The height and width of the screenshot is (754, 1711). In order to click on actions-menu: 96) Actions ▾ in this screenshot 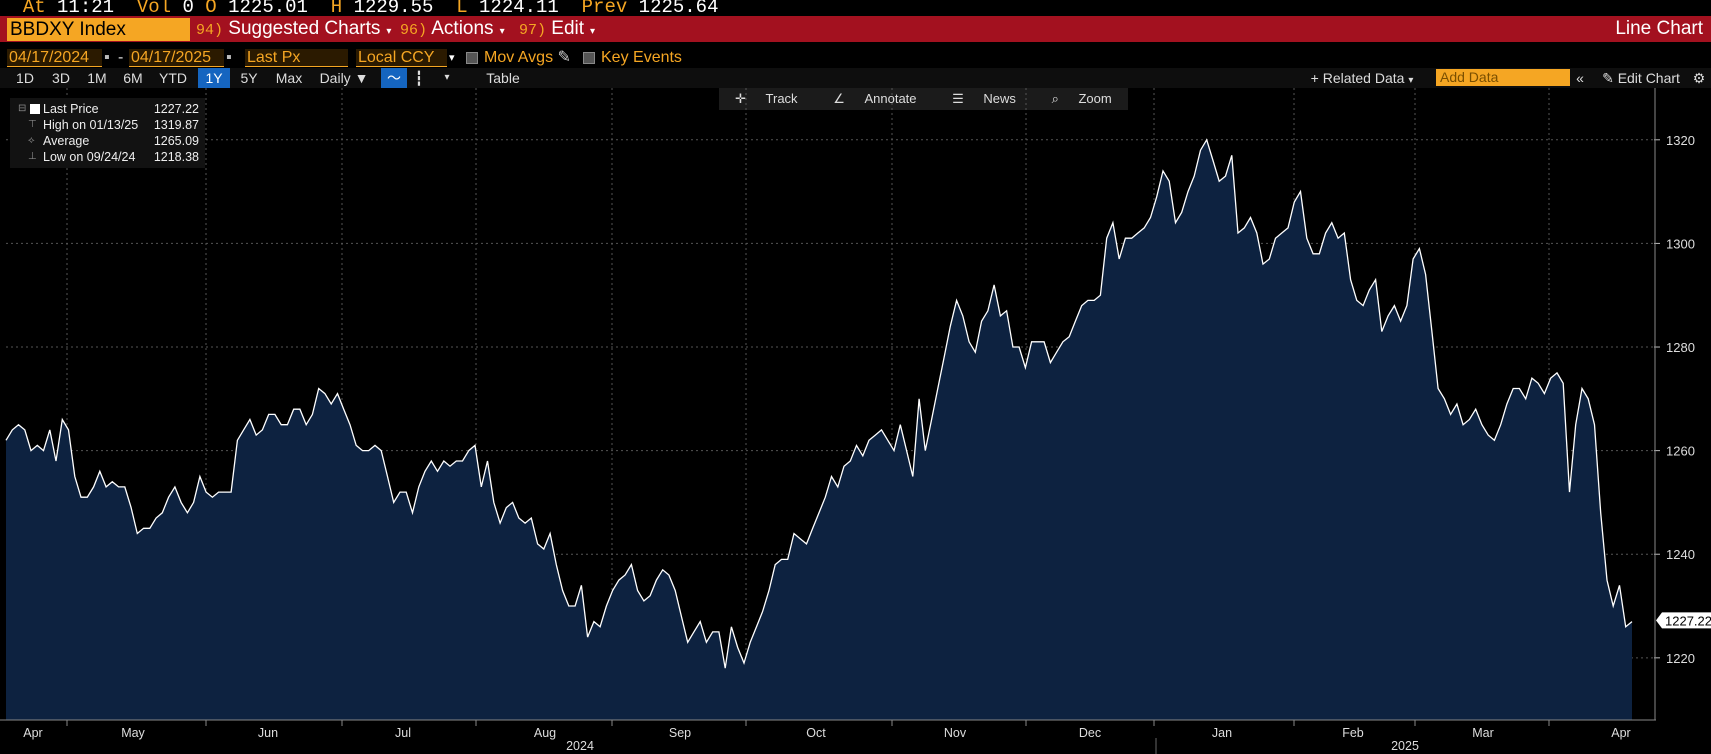, I will do `click(452, 29)`.